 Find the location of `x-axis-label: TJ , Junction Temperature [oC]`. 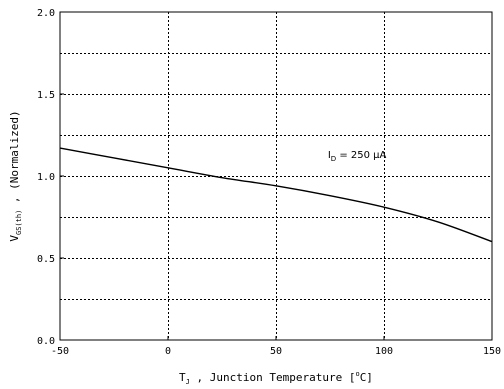

x-axis-label: TJ , Junction Temperature [oC] is located at coordinates (276, 378).